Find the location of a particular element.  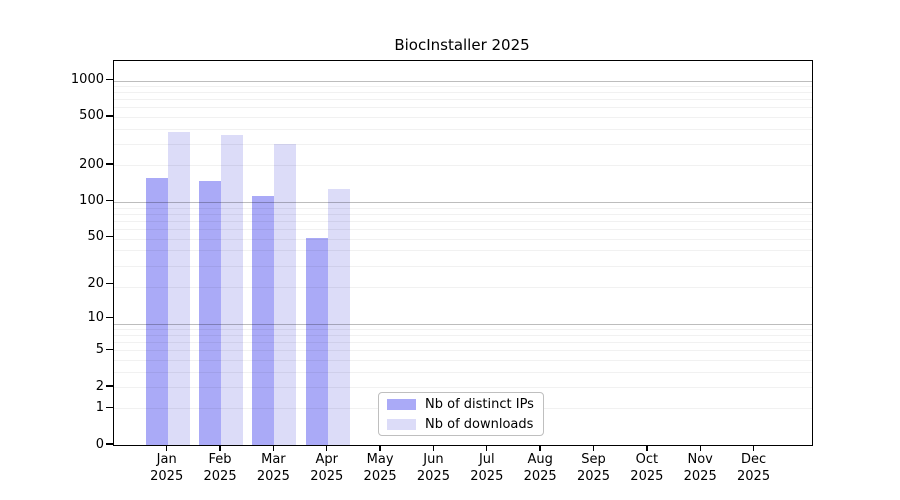

y-tick-label: 20 is located at coordinates (95, 283).